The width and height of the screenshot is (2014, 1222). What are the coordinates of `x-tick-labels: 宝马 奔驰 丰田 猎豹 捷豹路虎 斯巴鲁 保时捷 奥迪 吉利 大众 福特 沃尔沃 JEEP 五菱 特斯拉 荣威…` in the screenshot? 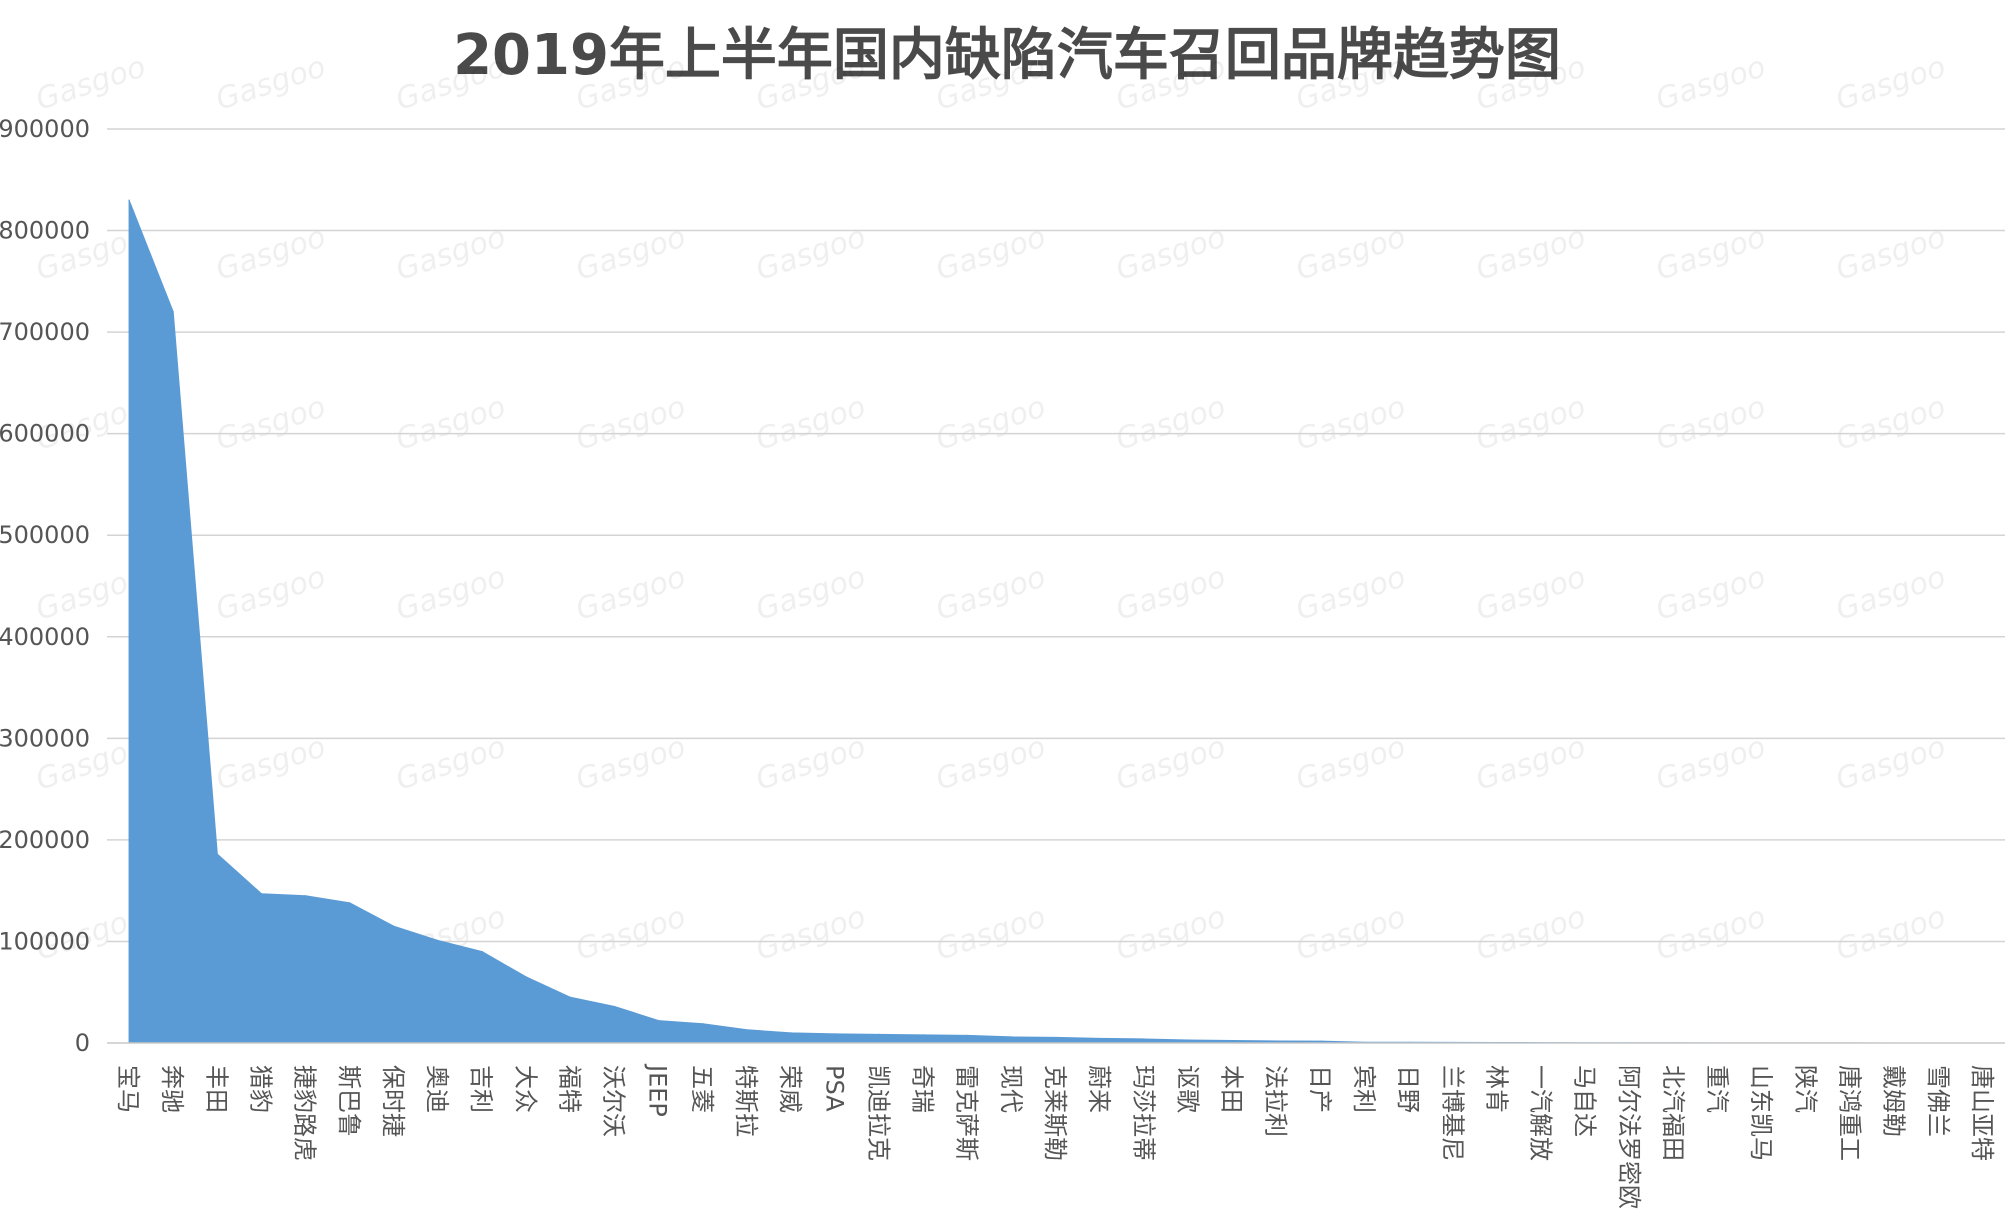 It's located at (1055, 1136).